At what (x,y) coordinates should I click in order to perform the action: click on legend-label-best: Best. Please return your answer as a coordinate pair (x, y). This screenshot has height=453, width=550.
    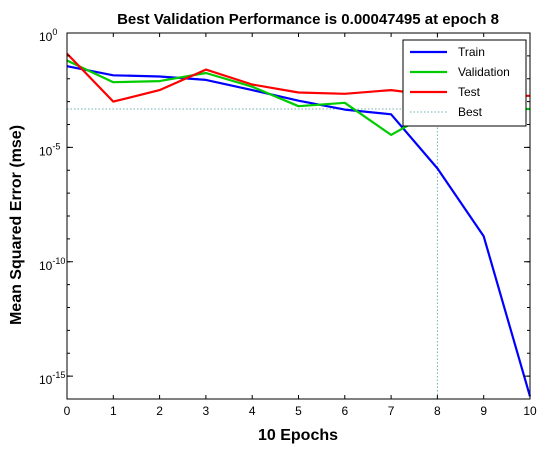
    Looking at the image, I should click on (470, 112).